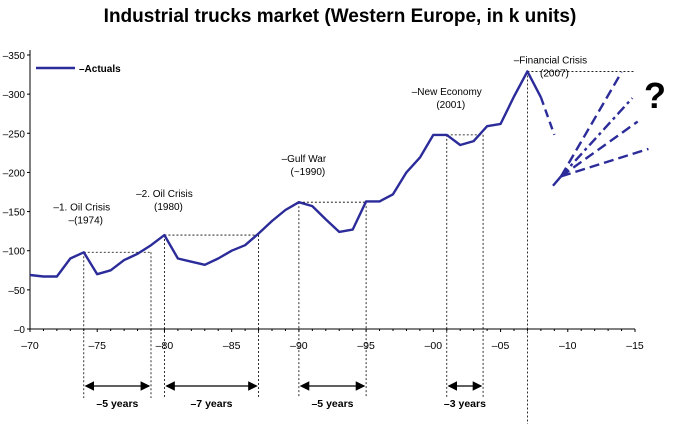 The image size is (680, 428). Describe the element at coordinates (304, 159) in the screenshot. I see `annotation-text: –Gulf War` at that location.